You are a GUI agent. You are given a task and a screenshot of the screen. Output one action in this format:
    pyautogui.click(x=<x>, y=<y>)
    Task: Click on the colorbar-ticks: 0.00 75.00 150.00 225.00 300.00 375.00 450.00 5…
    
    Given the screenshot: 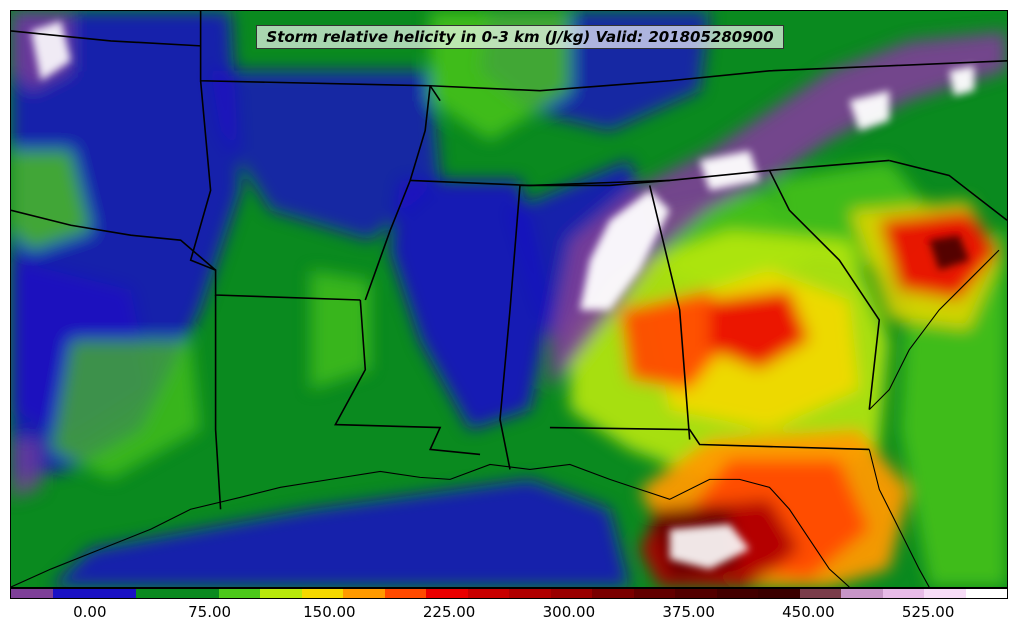 What is the action you would take?
    pyautogui.click(x=509, y=615)
    